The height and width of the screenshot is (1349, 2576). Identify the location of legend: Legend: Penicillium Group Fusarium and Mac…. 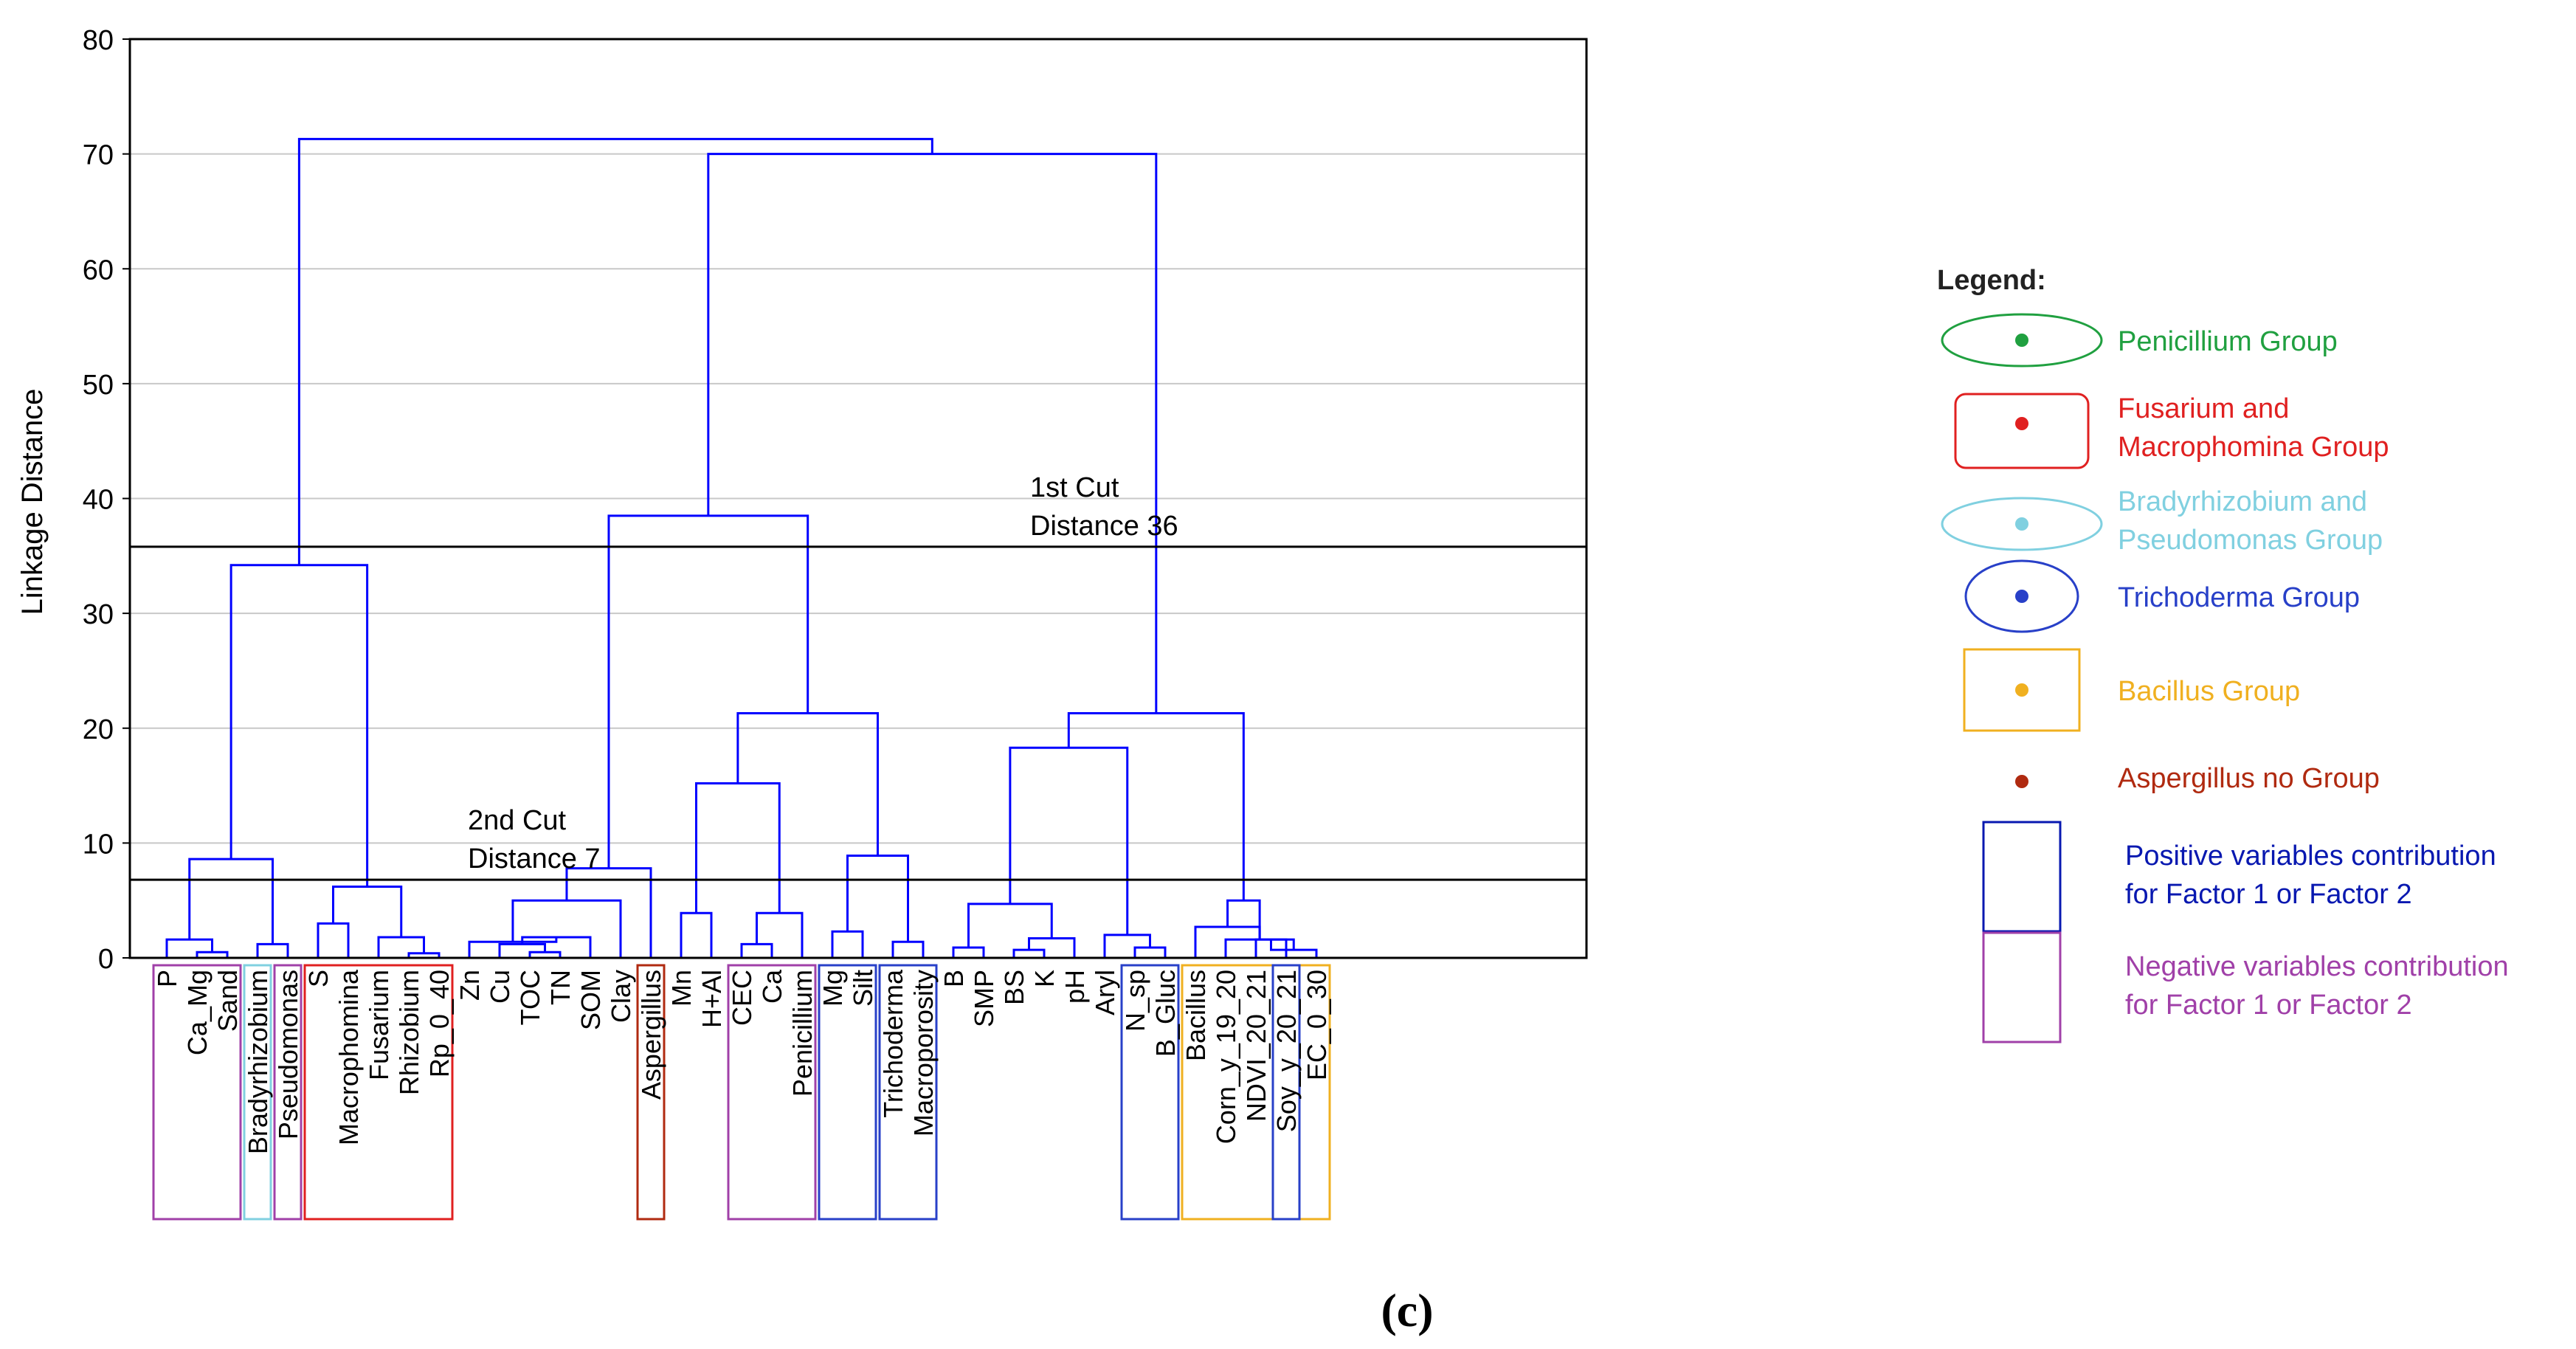
(2223, 654).